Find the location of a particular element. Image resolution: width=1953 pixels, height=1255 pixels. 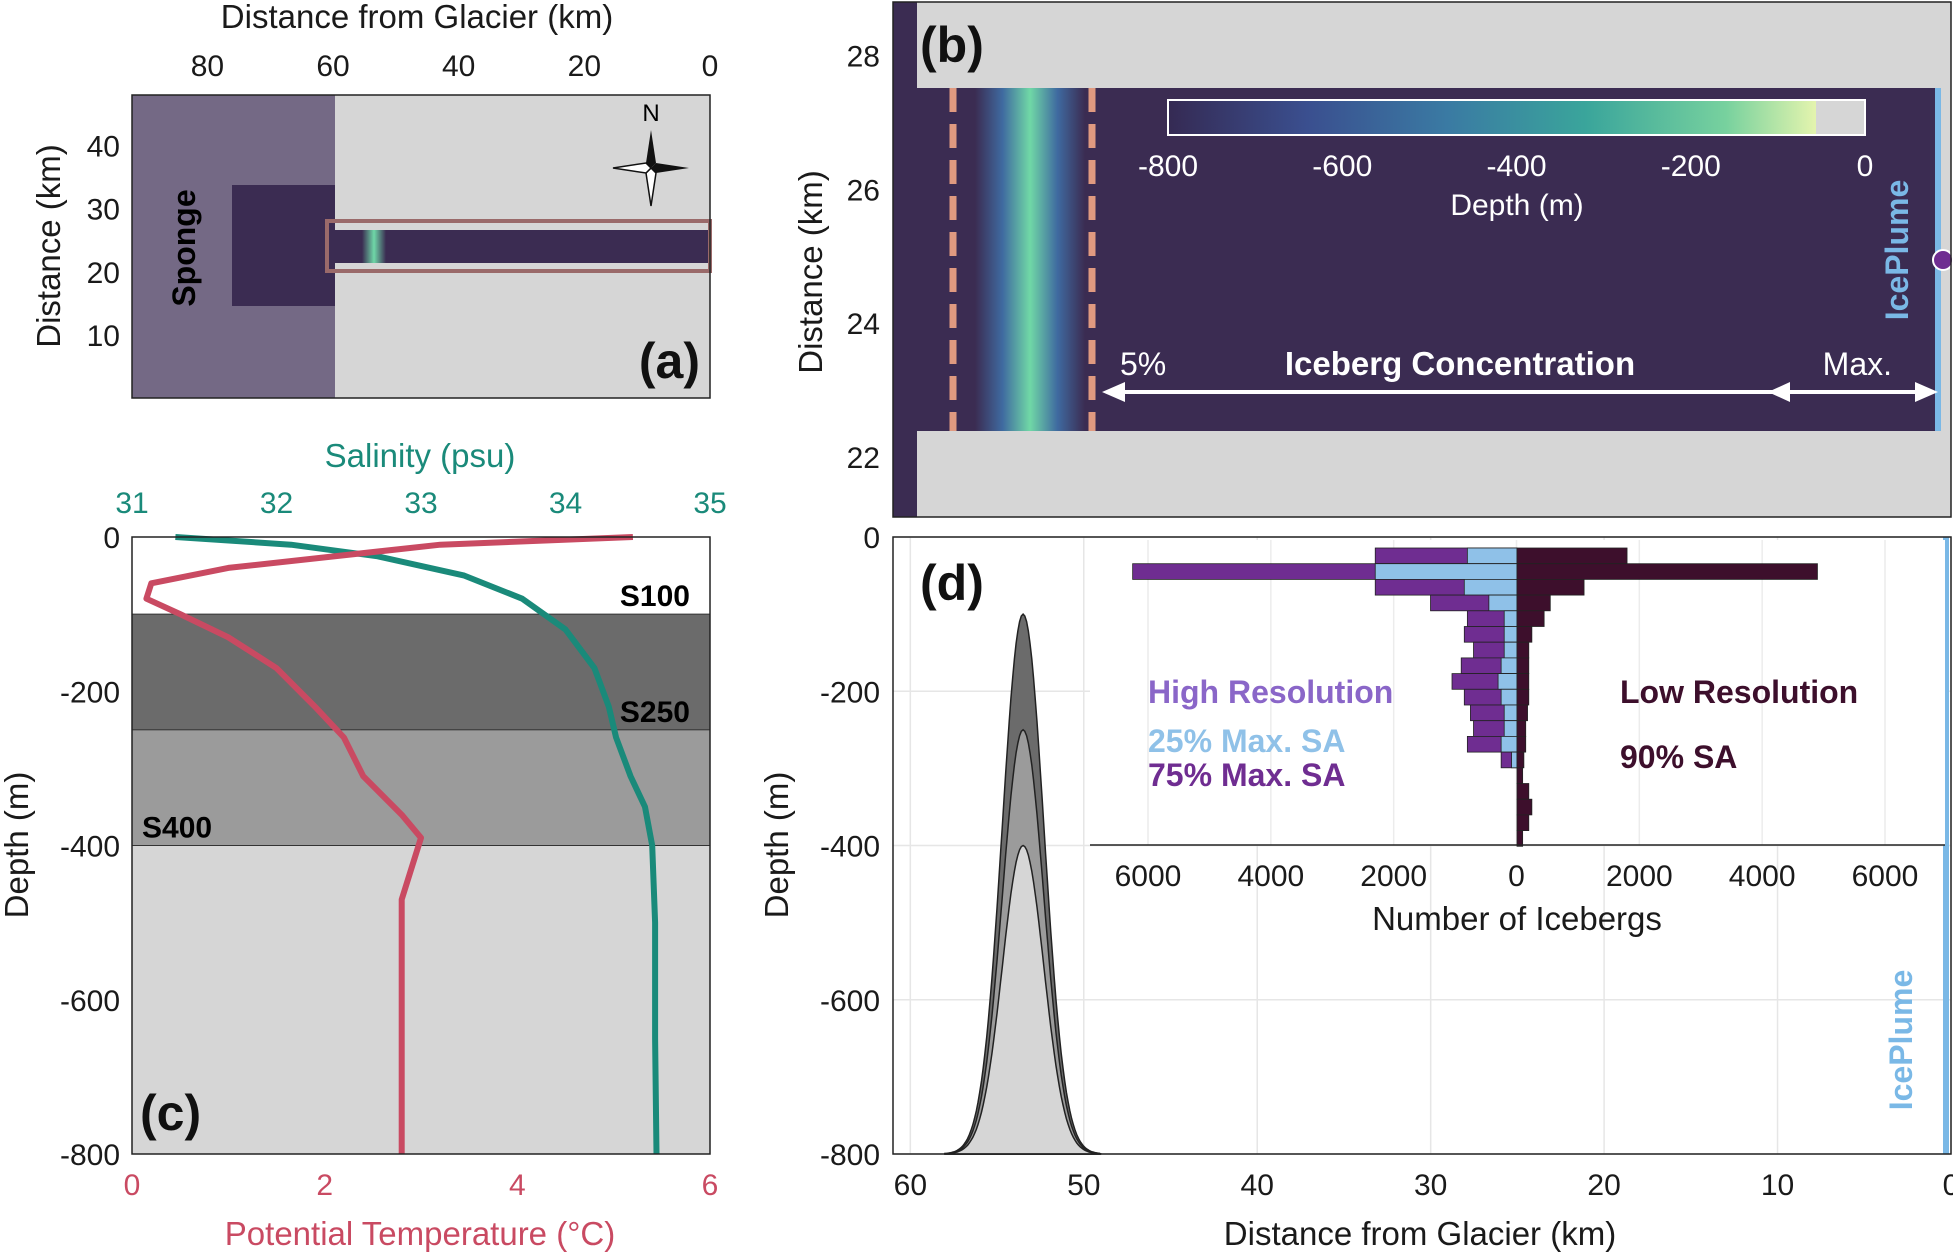

panel-label-b: (b) is located at coordinates (952, 45).